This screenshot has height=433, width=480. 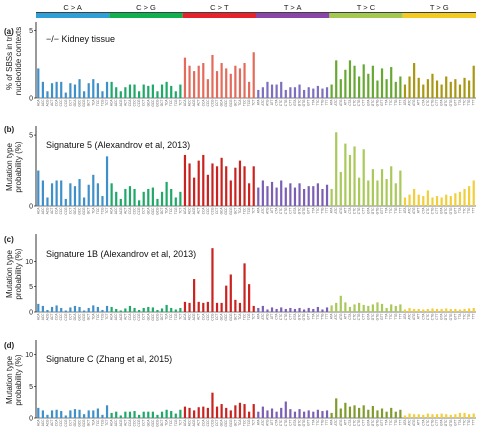 I want to click on class-label: C > G, so click(x=146, y=7).